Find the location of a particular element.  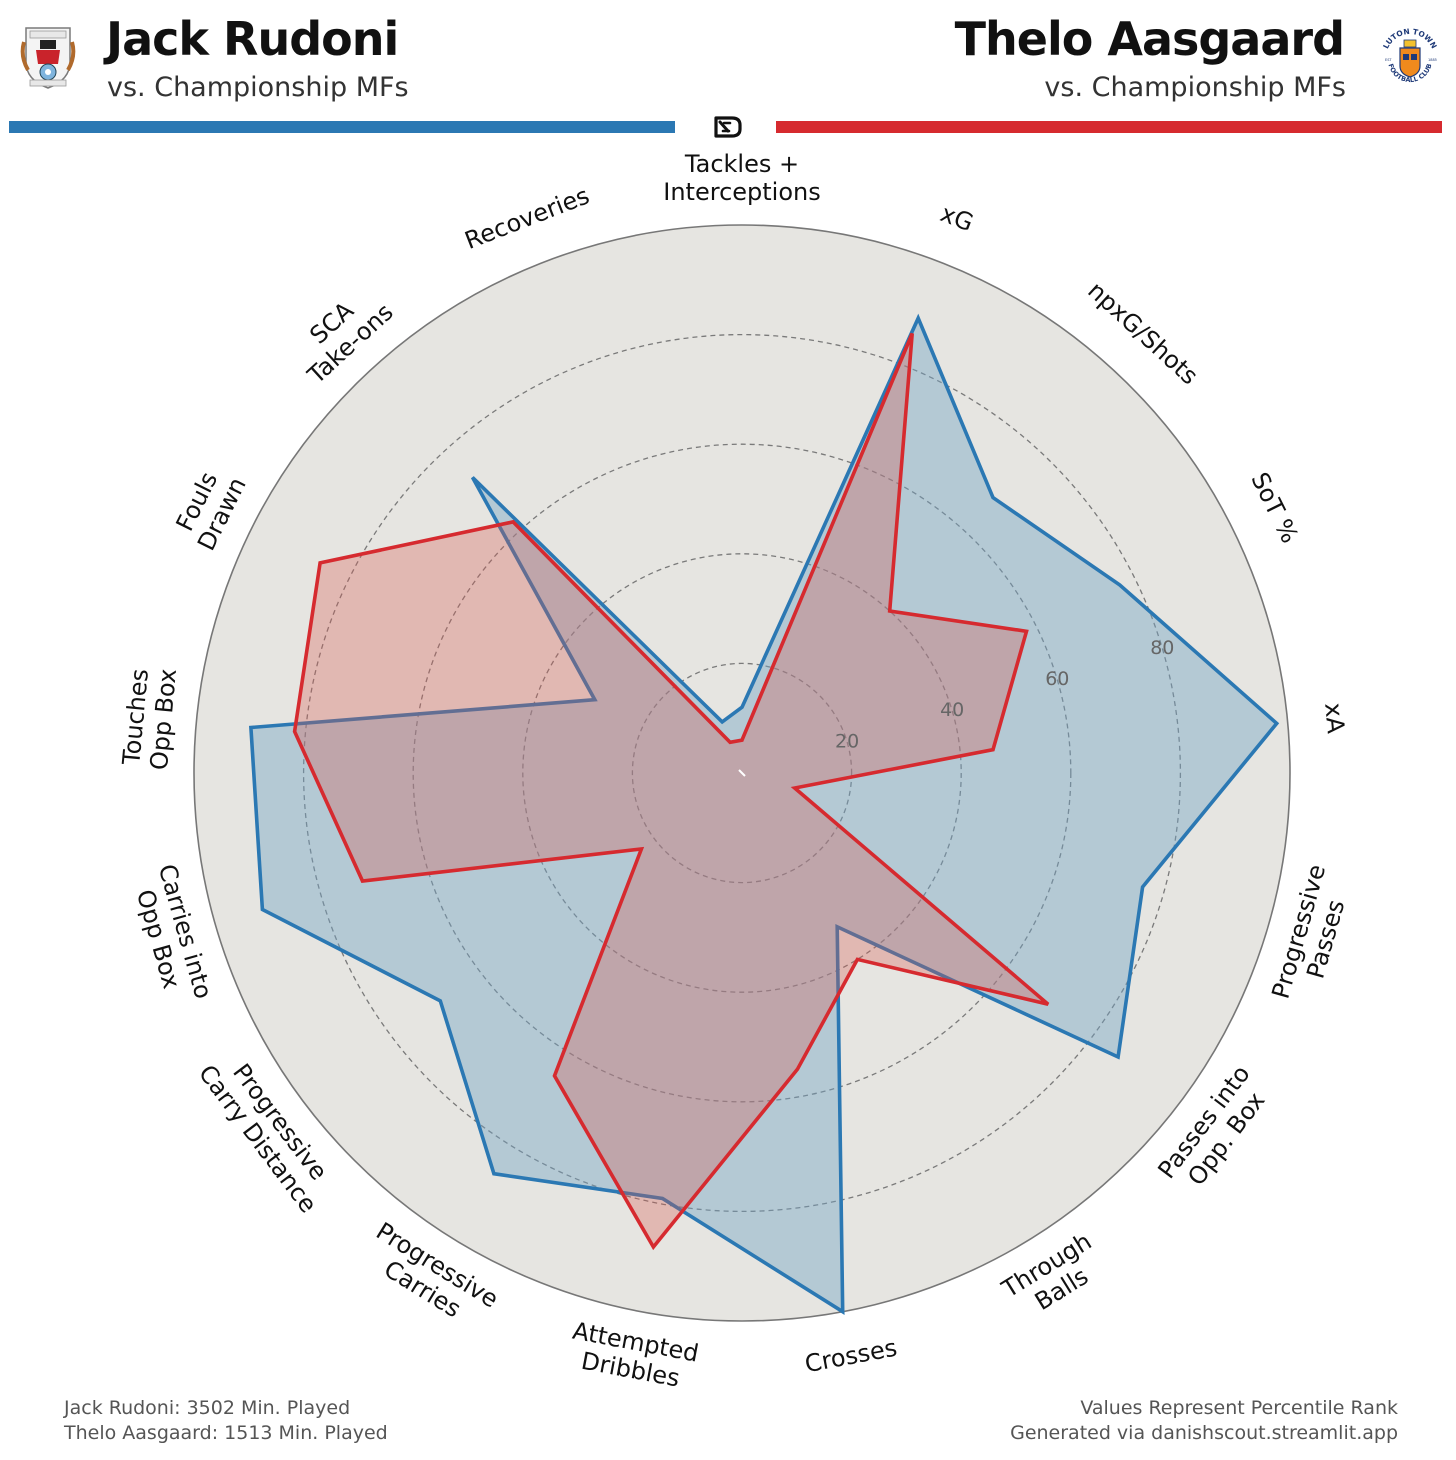

radar-category-label-line: xG is located at coordinates (957, 218).